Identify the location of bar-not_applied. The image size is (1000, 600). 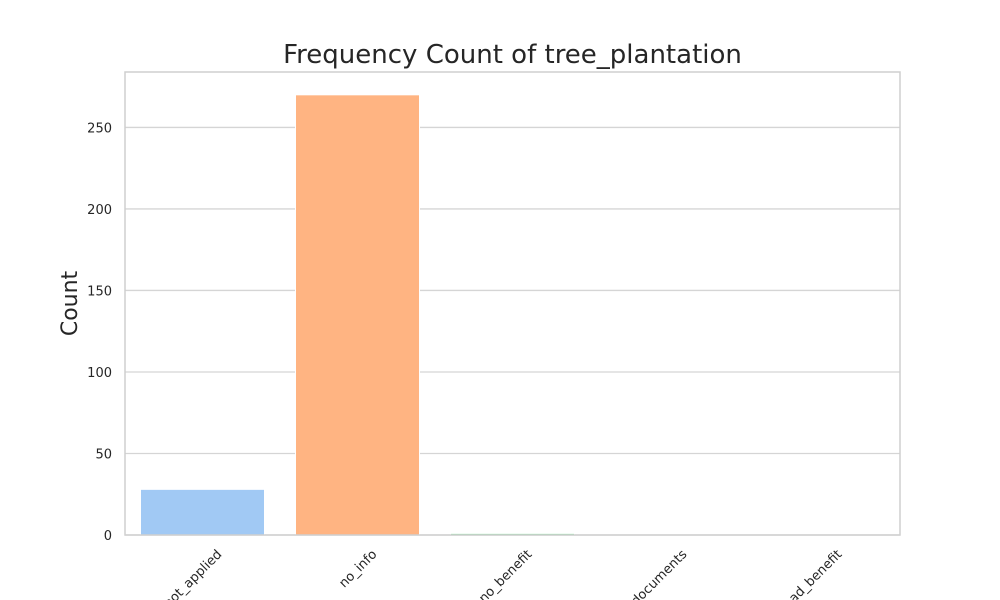
(202, 512).